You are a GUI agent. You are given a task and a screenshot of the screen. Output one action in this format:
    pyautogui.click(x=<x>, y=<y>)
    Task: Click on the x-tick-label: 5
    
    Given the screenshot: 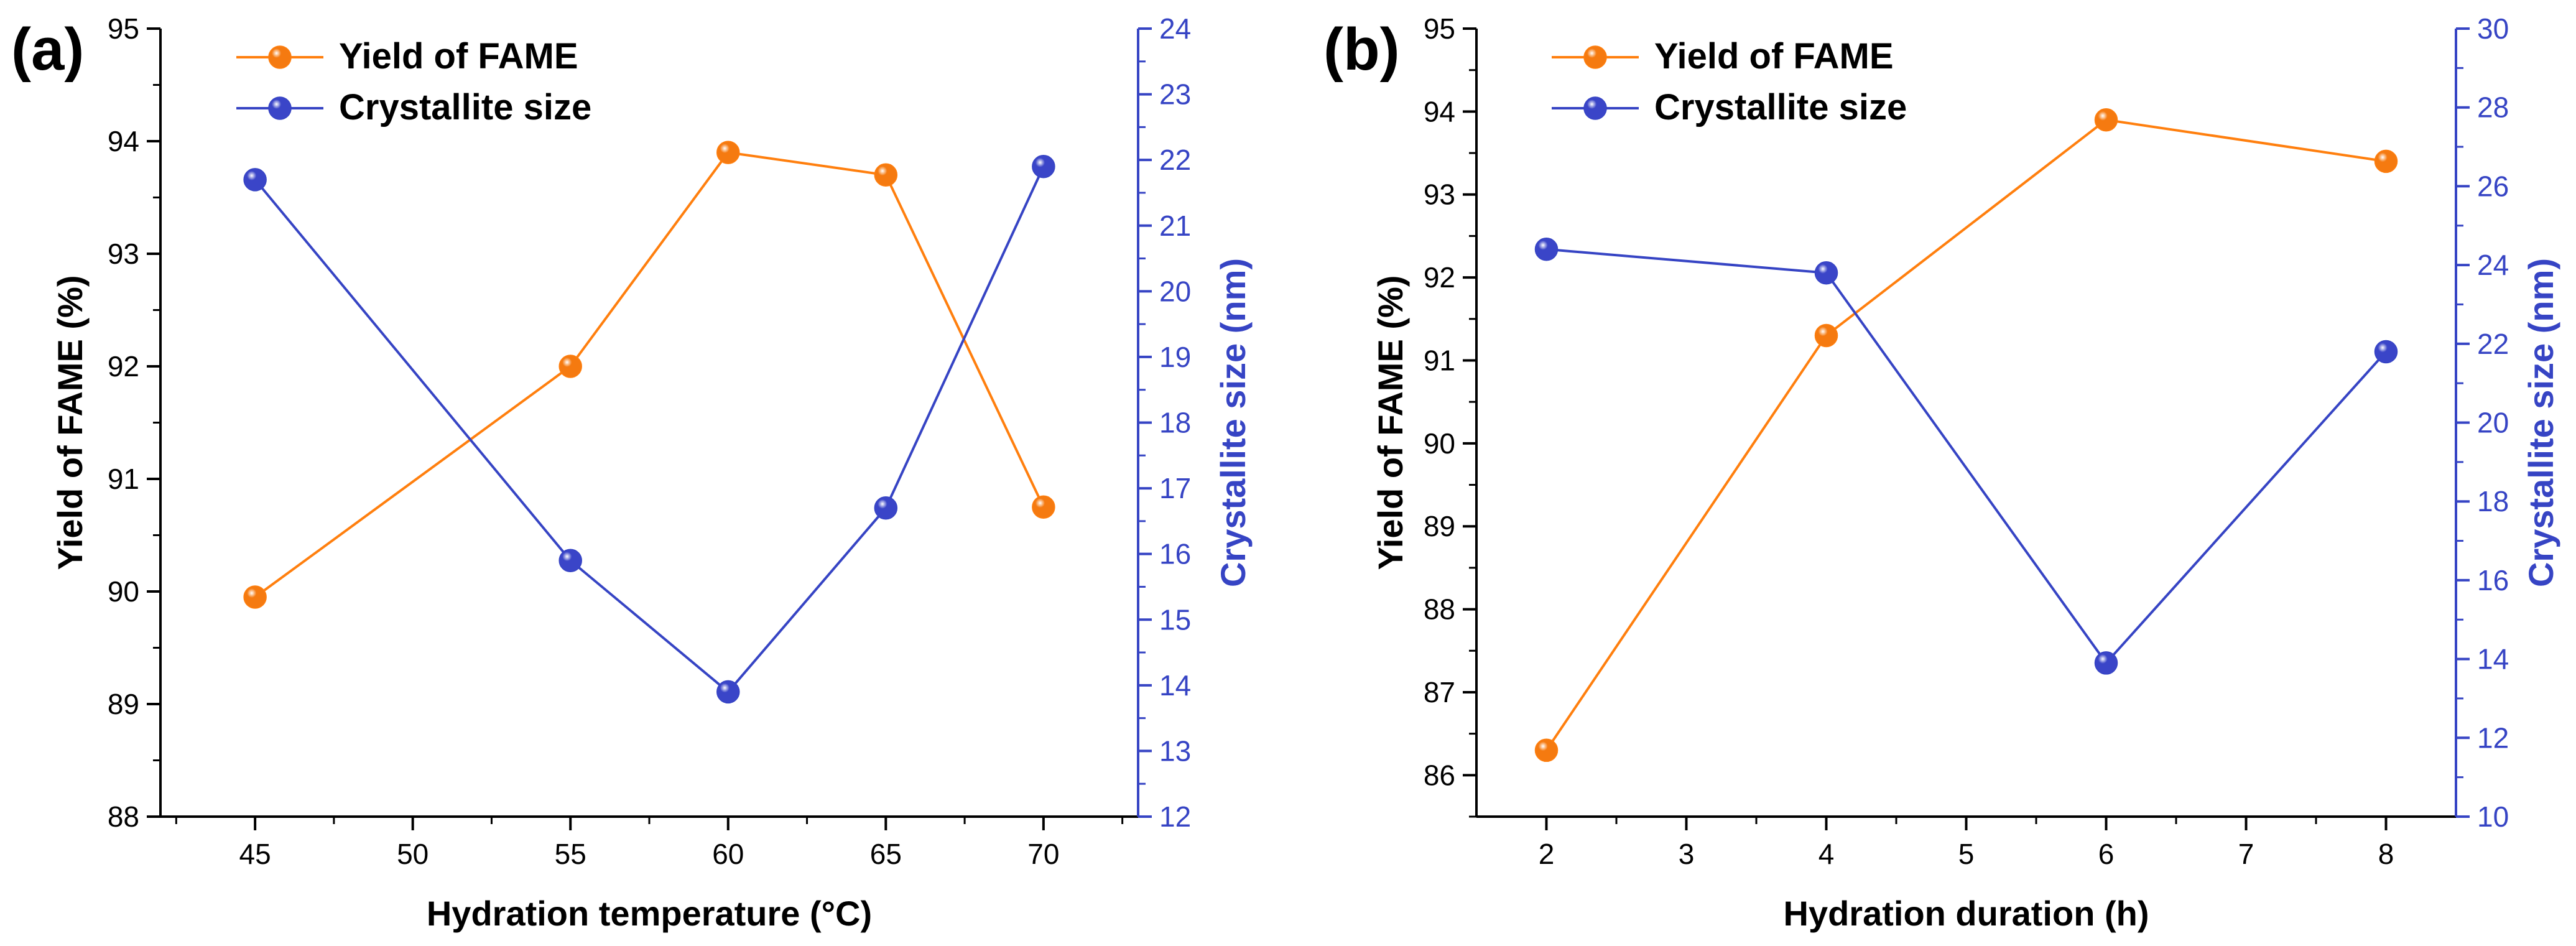 What is the action you would take?
    pyautogui.click(x=1967, y=854)
    